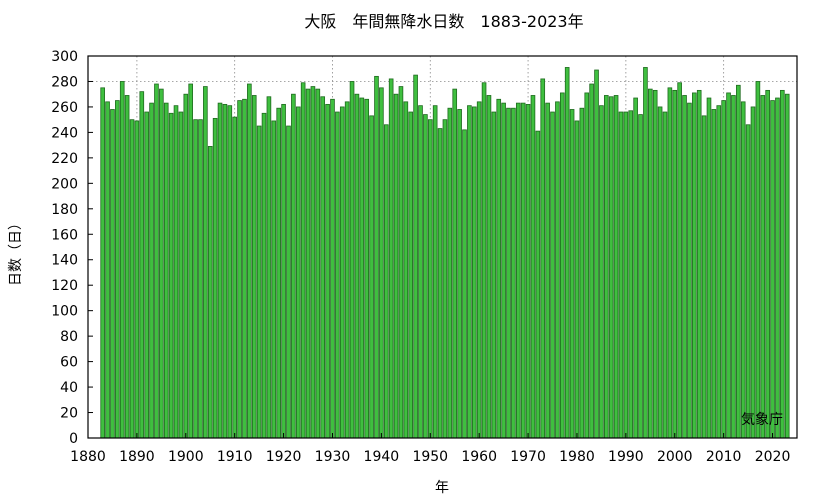 Image resolution: width=833 pixels, height=498 pixels. What do you see at coordinates (773, 457) in the screenshot?
I see `x-tick-label: 2020` at bounding box center [773, 457].